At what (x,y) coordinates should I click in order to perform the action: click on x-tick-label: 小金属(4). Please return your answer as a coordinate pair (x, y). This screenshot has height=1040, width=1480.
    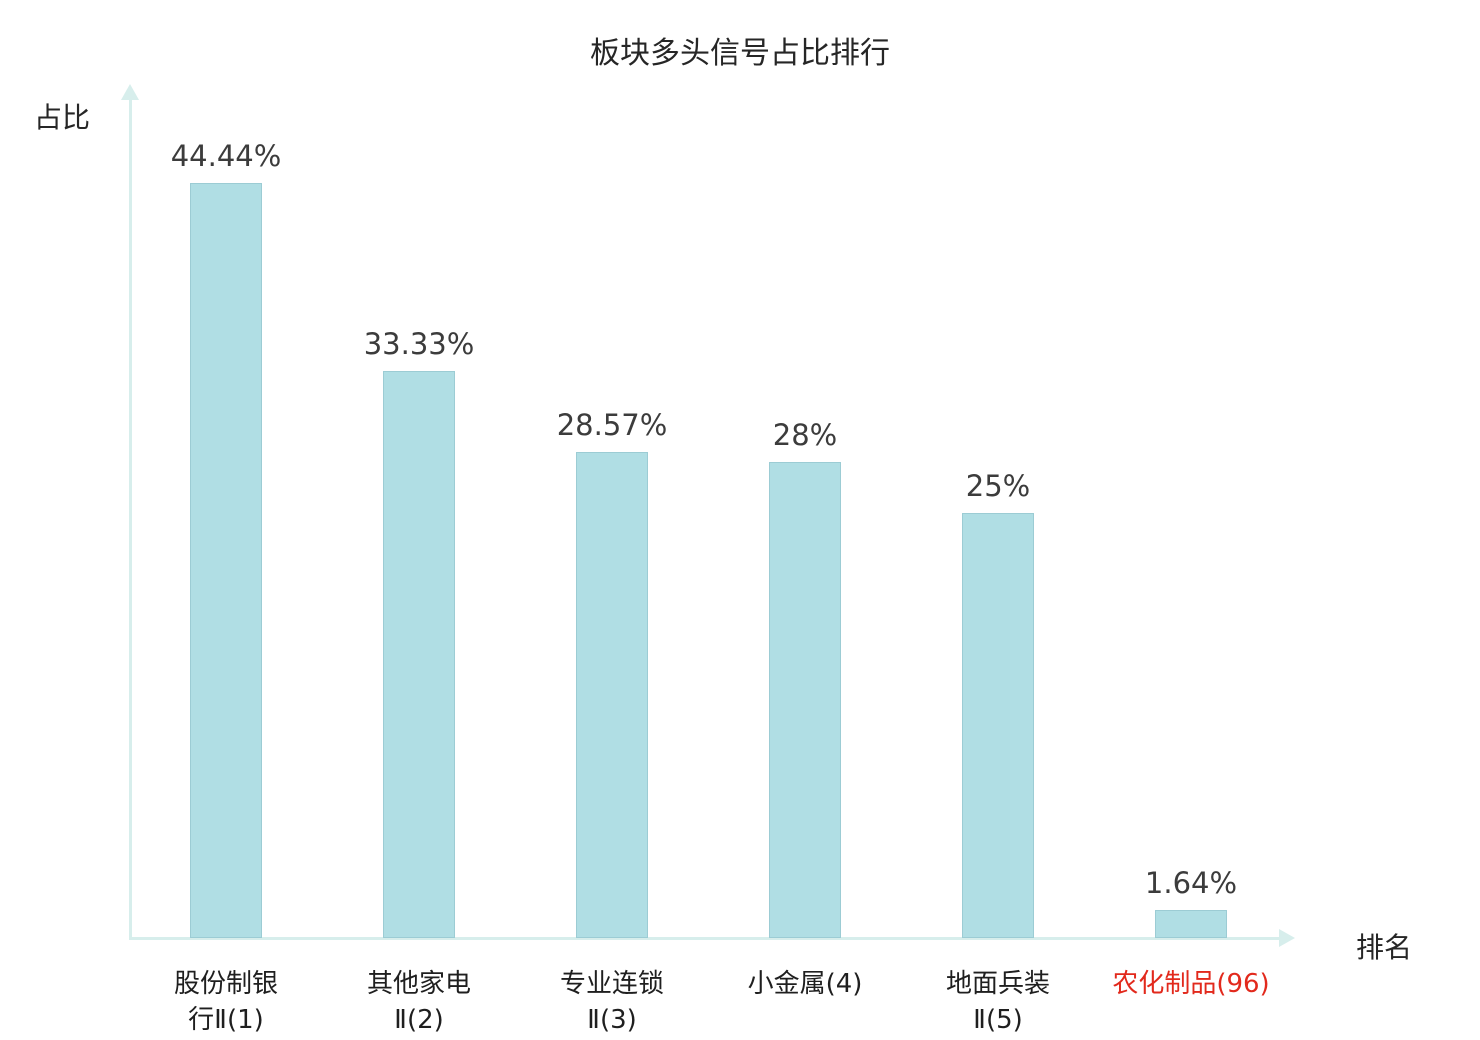
    Looking at the image, I should click on (805, 984).